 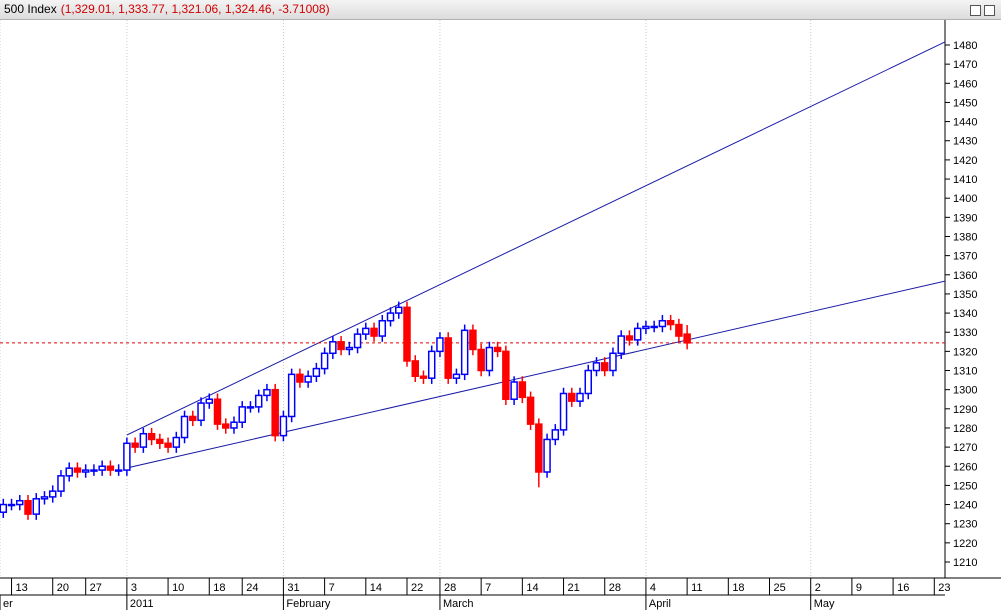 I want to click on y-tick-label: 1350, so click(x=965, y=295).